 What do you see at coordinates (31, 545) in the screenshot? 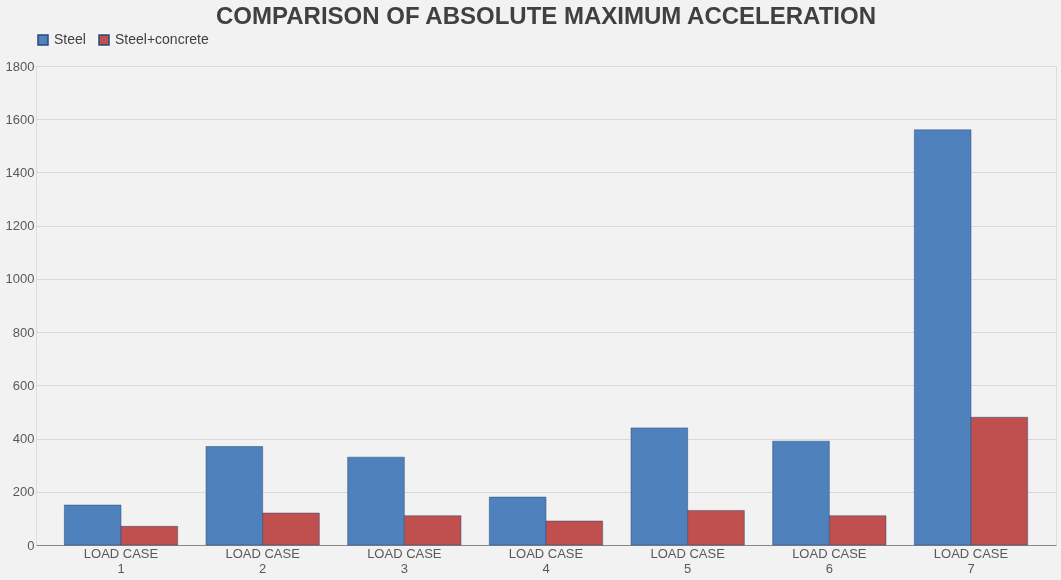
I see `y-tick-label: 0` at bounding box center [31, 545].